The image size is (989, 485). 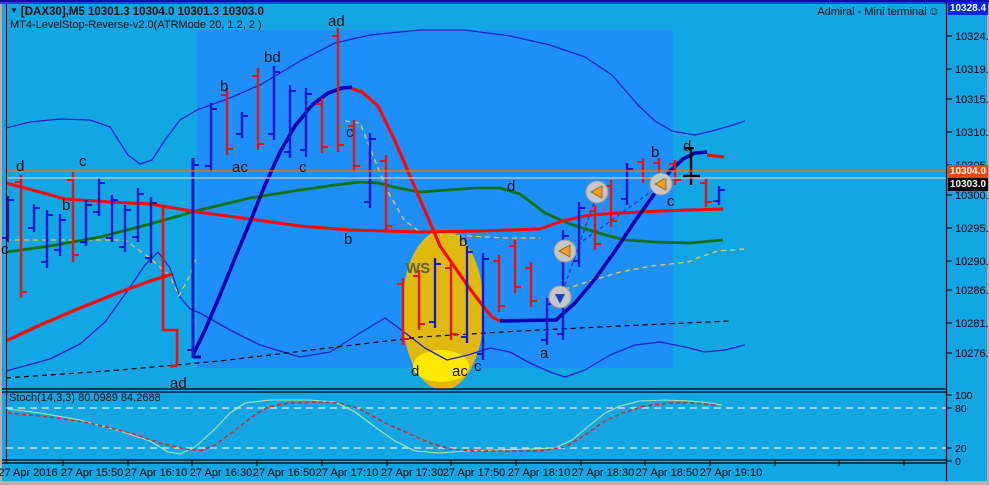 I want to click on levelstop-red-staircase, so click(x=170, y=286).